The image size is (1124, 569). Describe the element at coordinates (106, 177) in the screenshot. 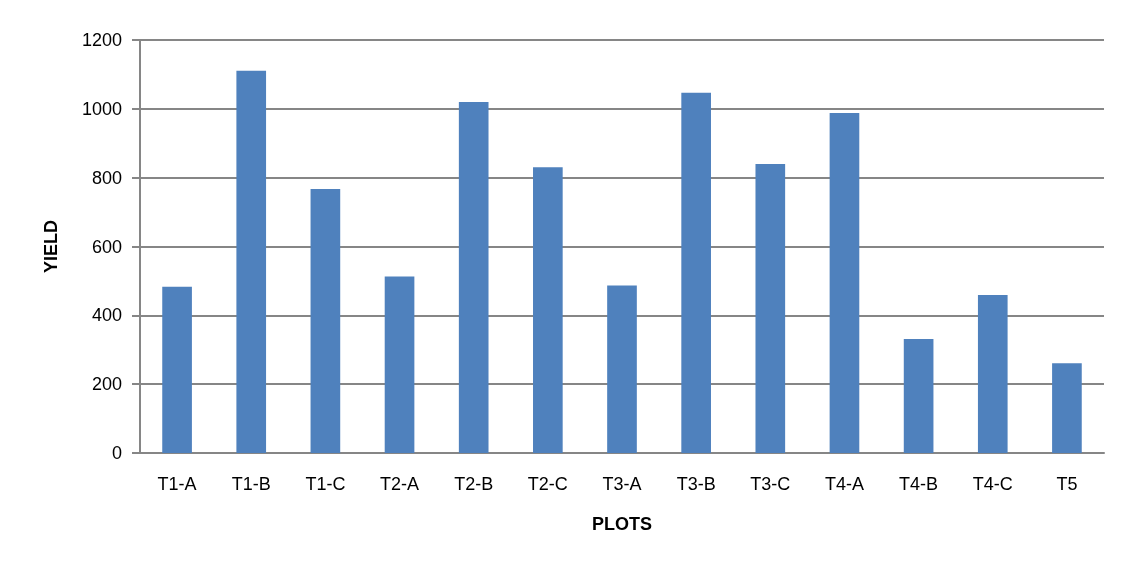

I see `y-tick-label: 800` at that location.